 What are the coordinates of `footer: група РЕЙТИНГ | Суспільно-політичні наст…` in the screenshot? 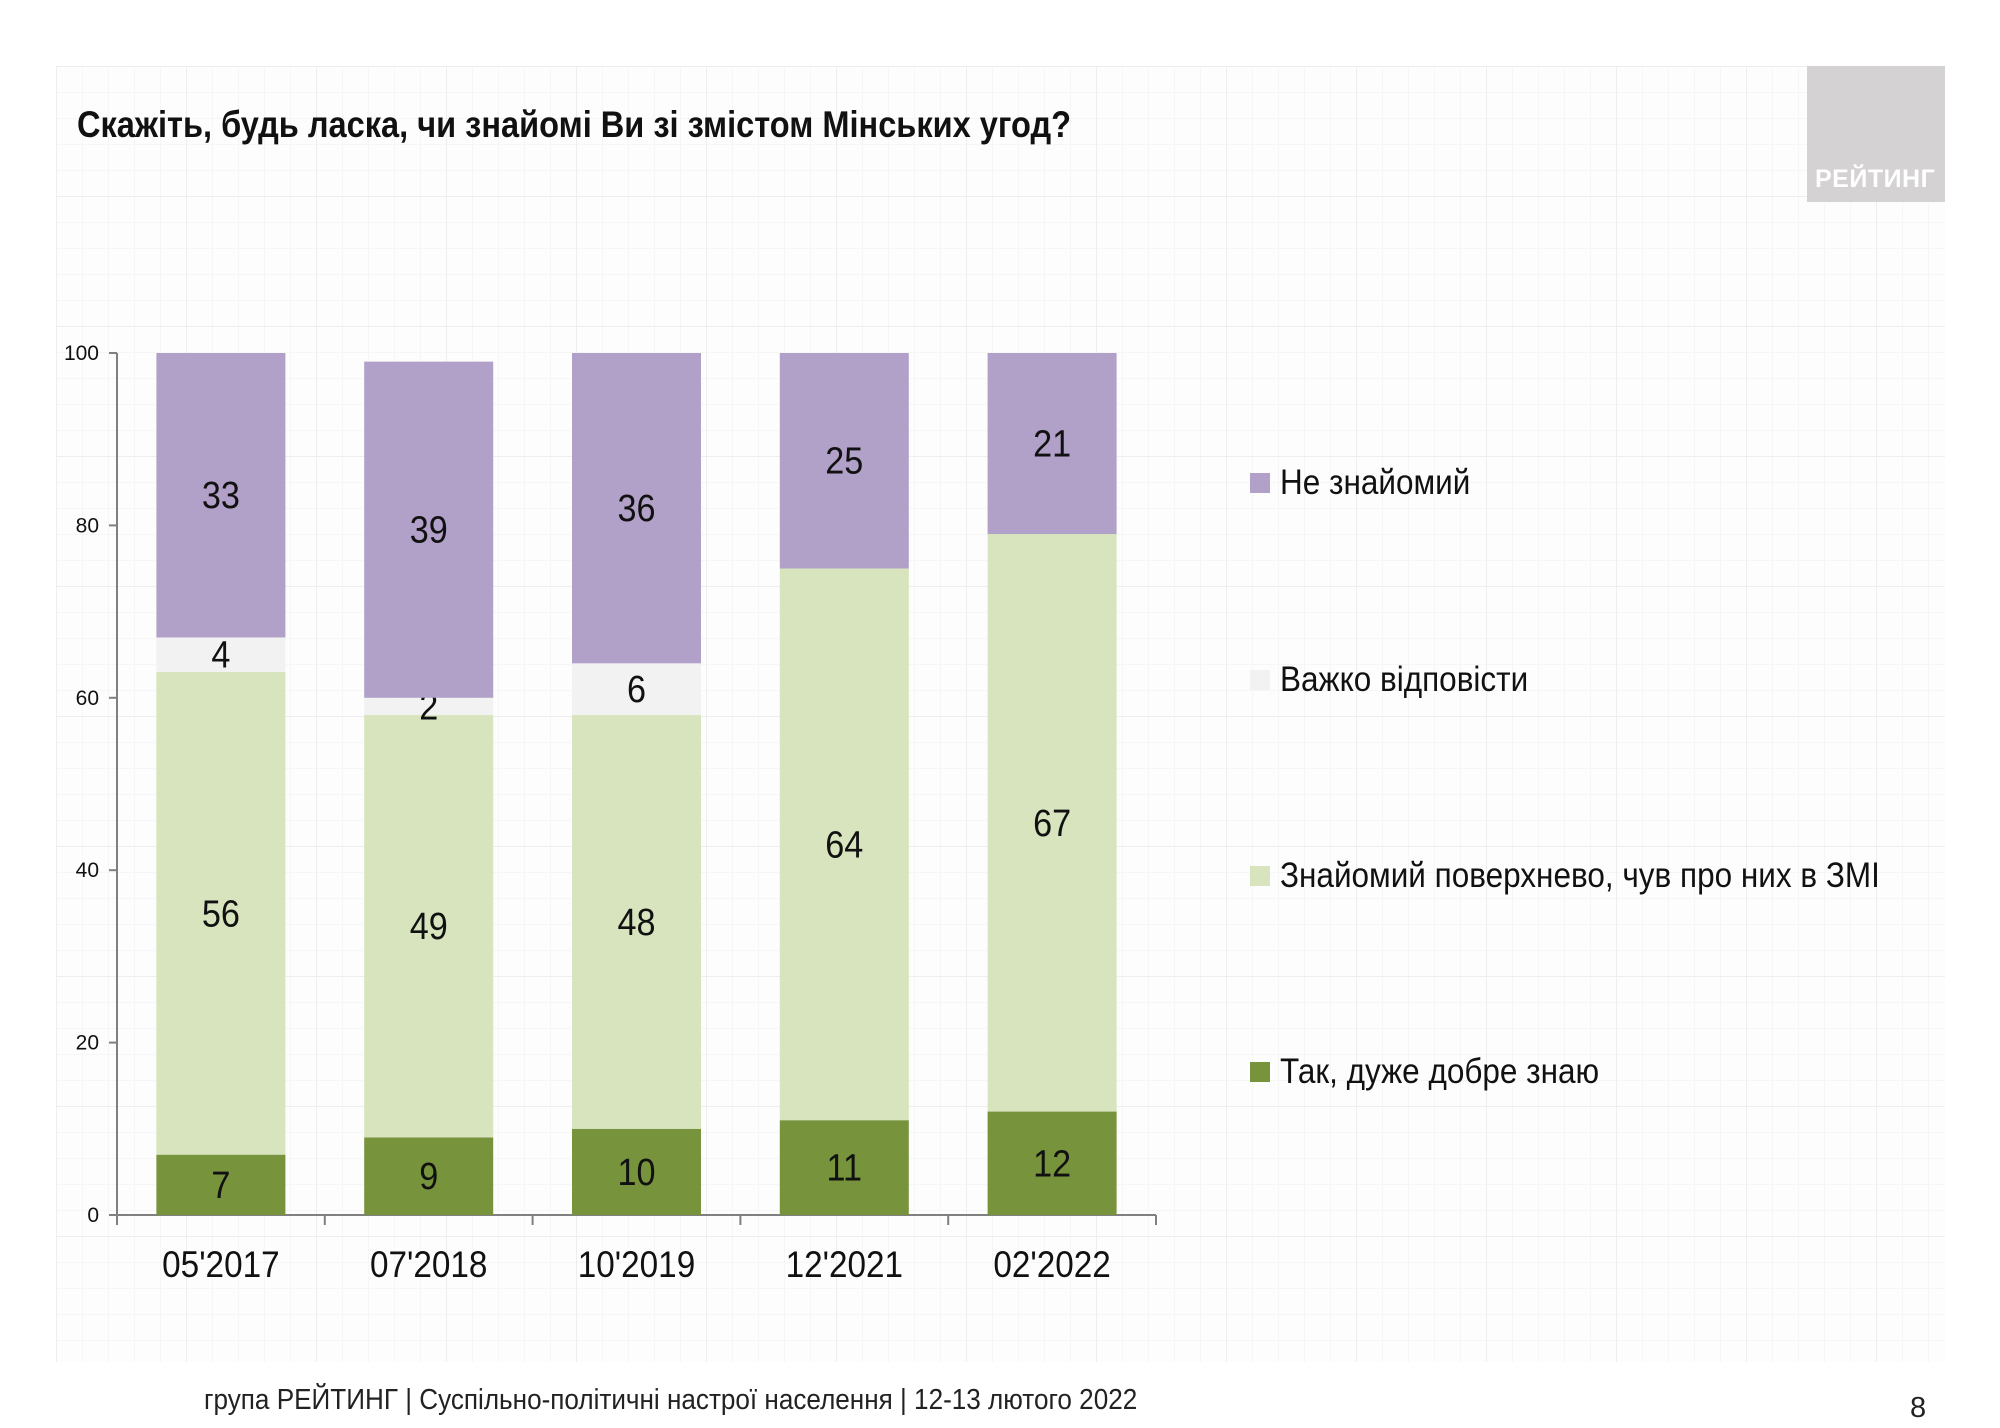 It's located at (671, 1400).